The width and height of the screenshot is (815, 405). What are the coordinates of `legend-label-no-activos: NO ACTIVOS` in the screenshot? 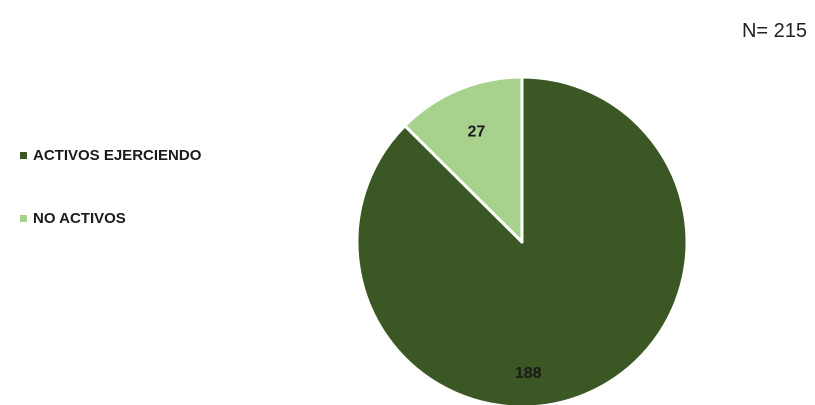 It's located at (79, 218).